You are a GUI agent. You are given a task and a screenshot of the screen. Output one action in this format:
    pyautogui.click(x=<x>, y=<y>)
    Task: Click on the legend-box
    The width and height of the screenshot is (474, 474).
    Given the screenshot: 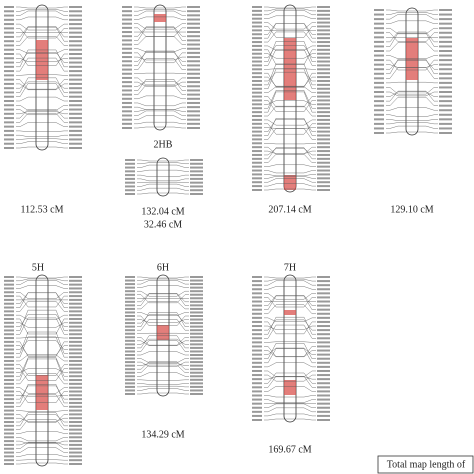 What is the action you would take?
    pyautogui.click(x=425, y=464)
    